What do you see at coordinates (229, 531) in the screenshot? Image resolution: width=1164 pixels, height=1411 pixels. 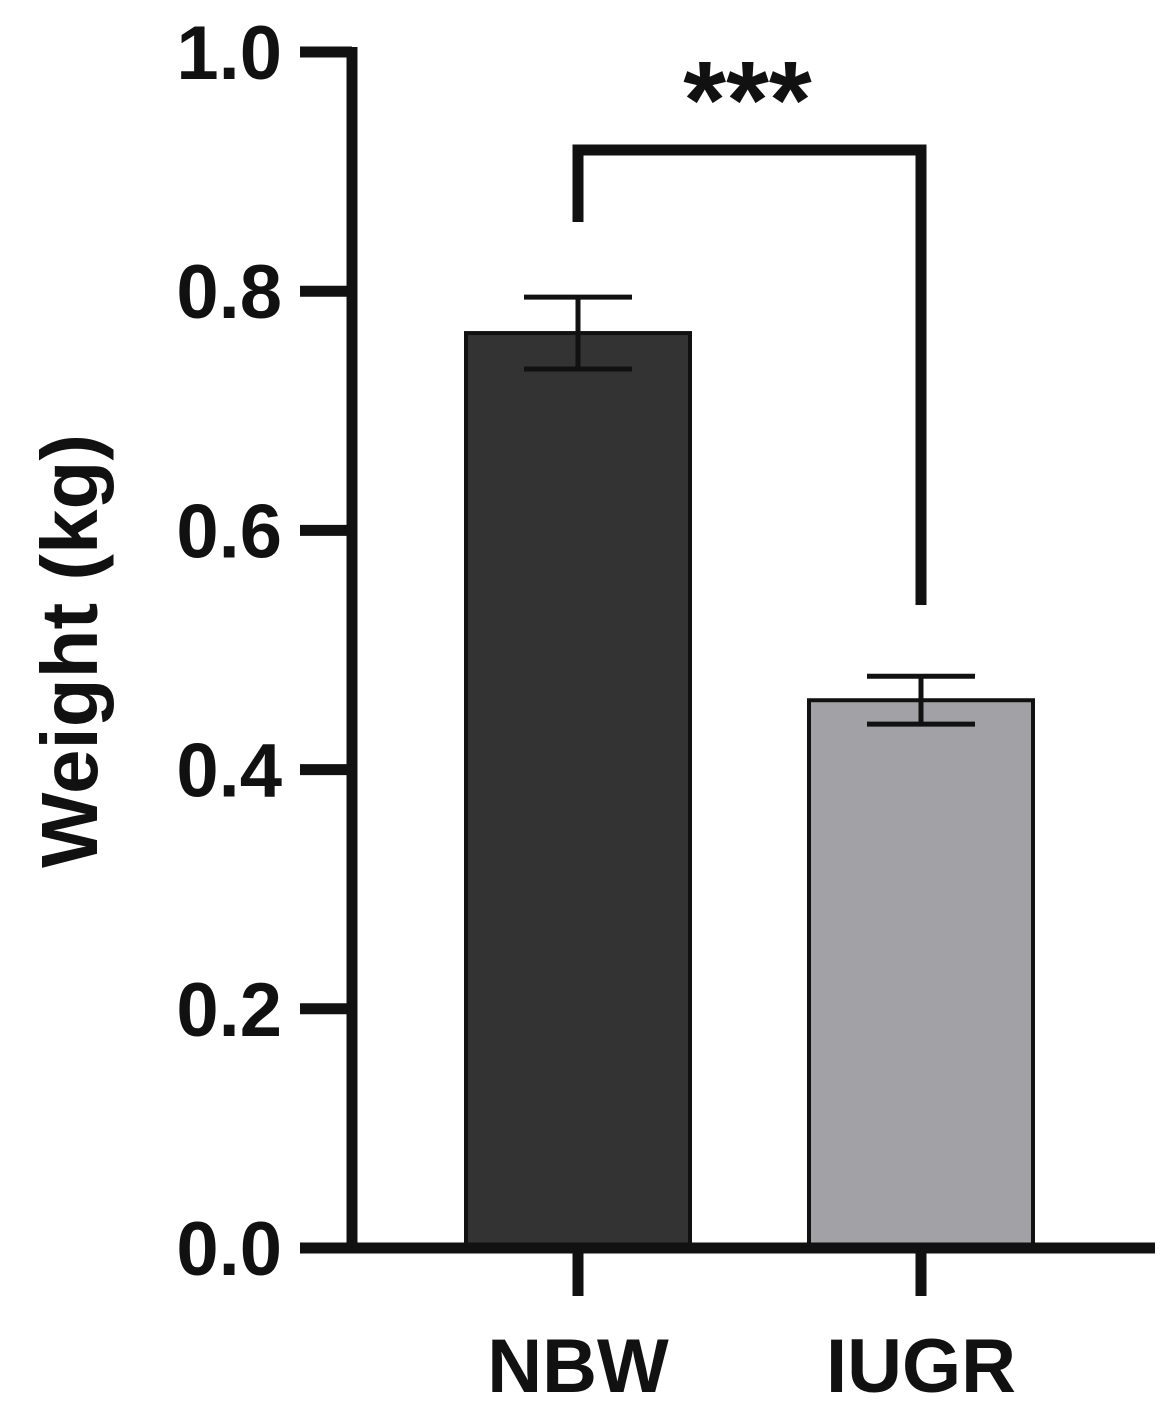 I see `y-tick-label: 0.6` at bounding box center [229, 531].